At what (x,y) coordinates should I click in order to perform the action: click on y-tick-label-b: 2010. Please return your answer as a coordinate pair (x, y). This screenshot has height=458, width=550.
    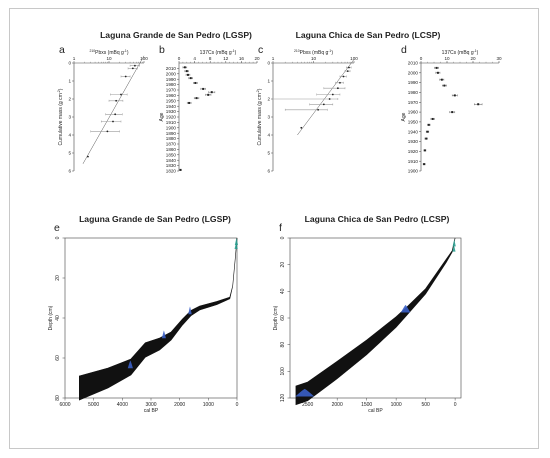
    Looking at the image, I should click on (171, 68).